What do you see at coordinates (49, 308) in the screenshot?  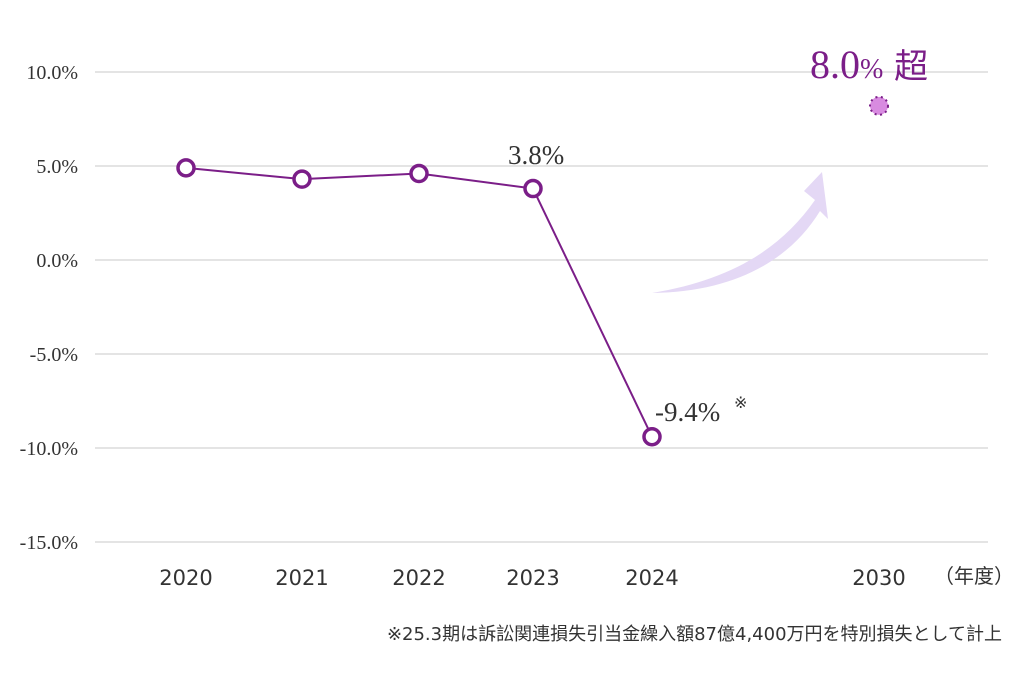 I see `y-axis-ticks: 10.0% 5.0% 0.0% -5.0% -10.0% -15.0%` at bounding box center [49, 308].